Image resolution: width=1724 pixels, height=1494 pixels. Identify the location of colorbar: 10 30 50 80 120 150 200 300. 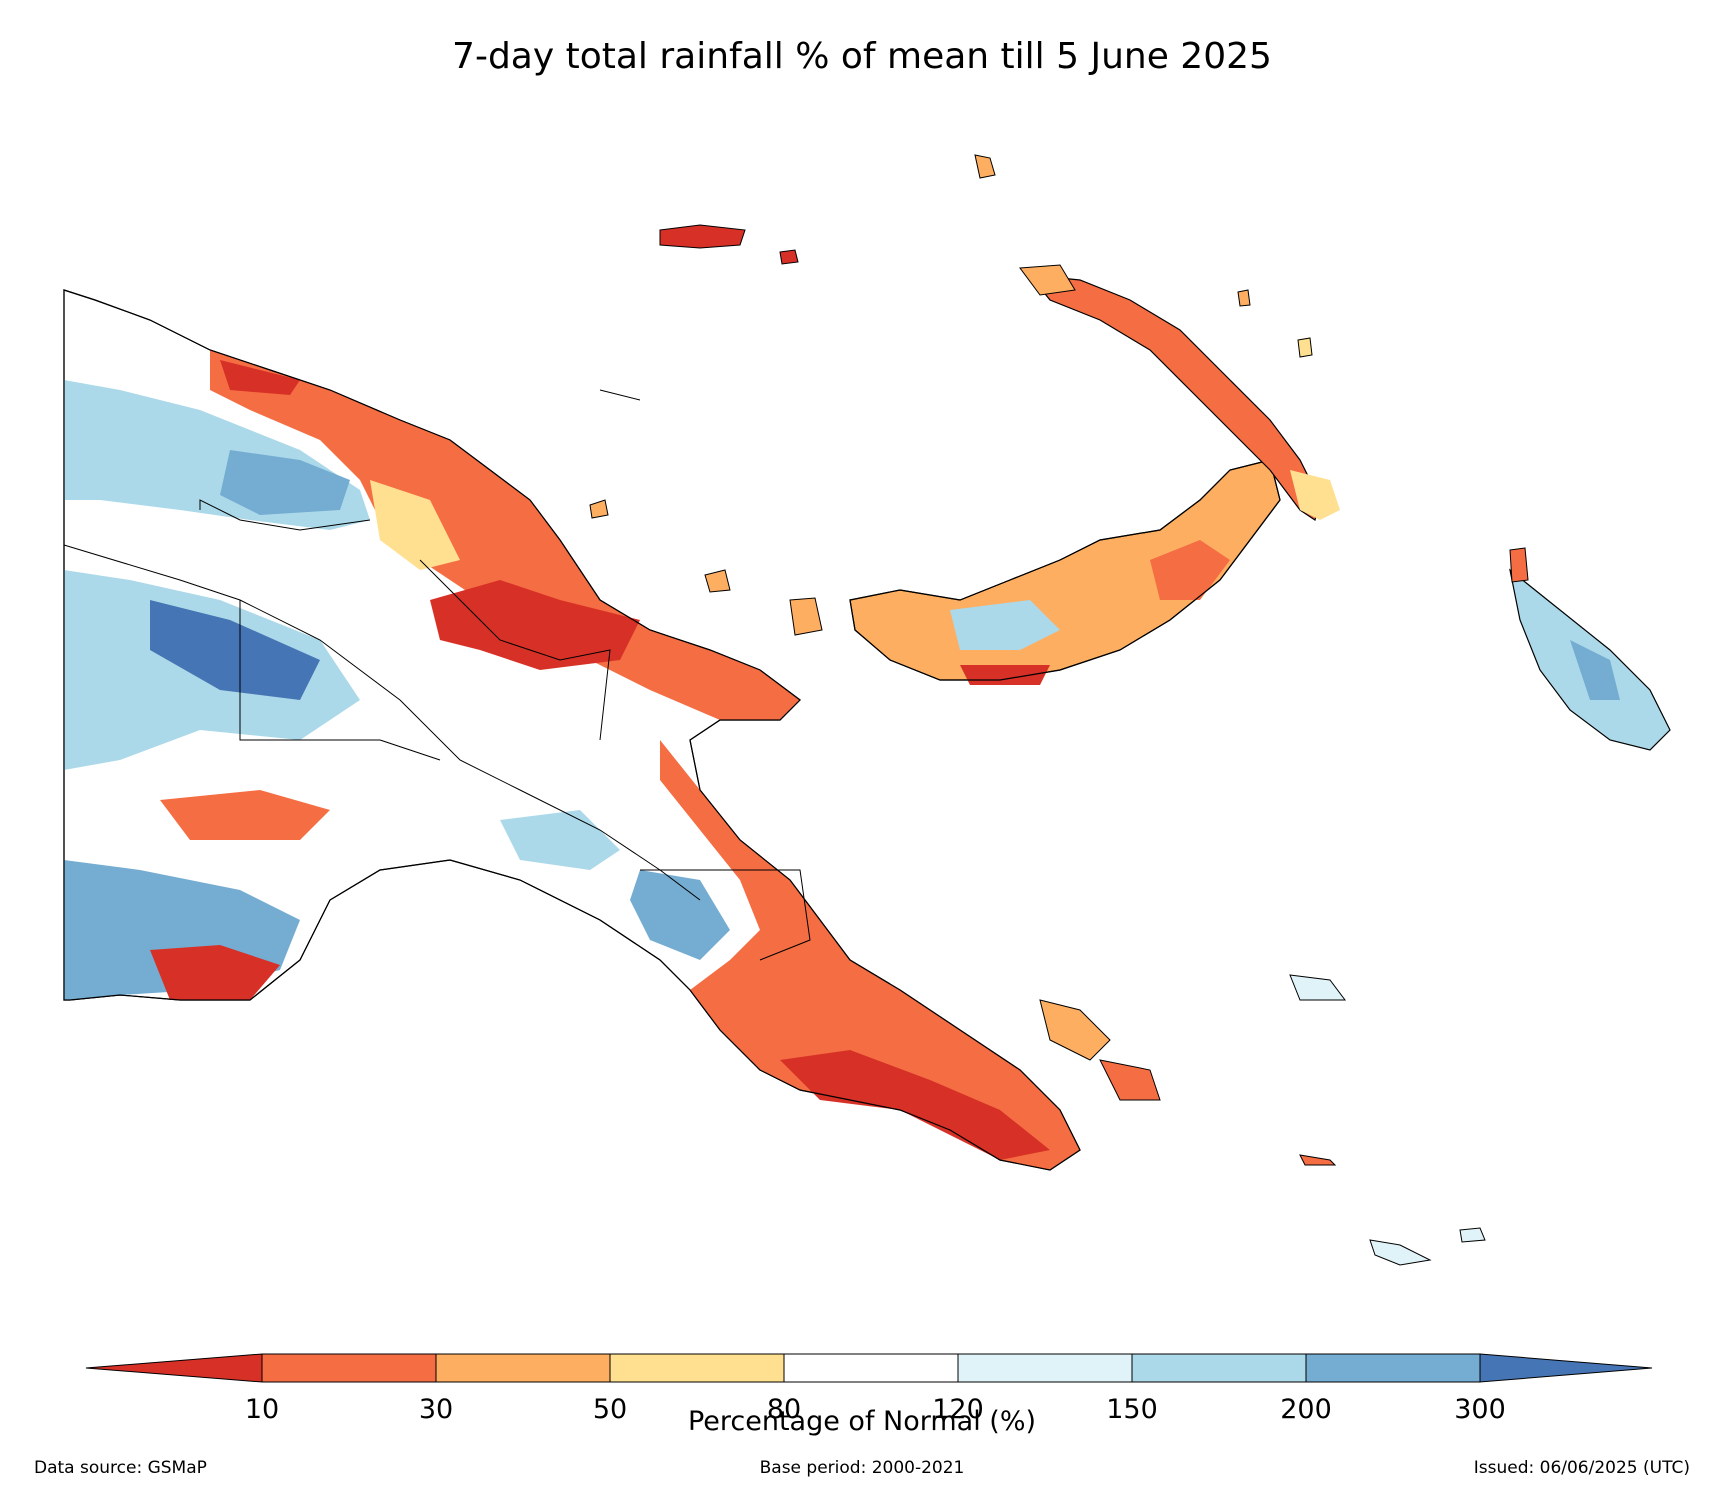
(869, 1389).